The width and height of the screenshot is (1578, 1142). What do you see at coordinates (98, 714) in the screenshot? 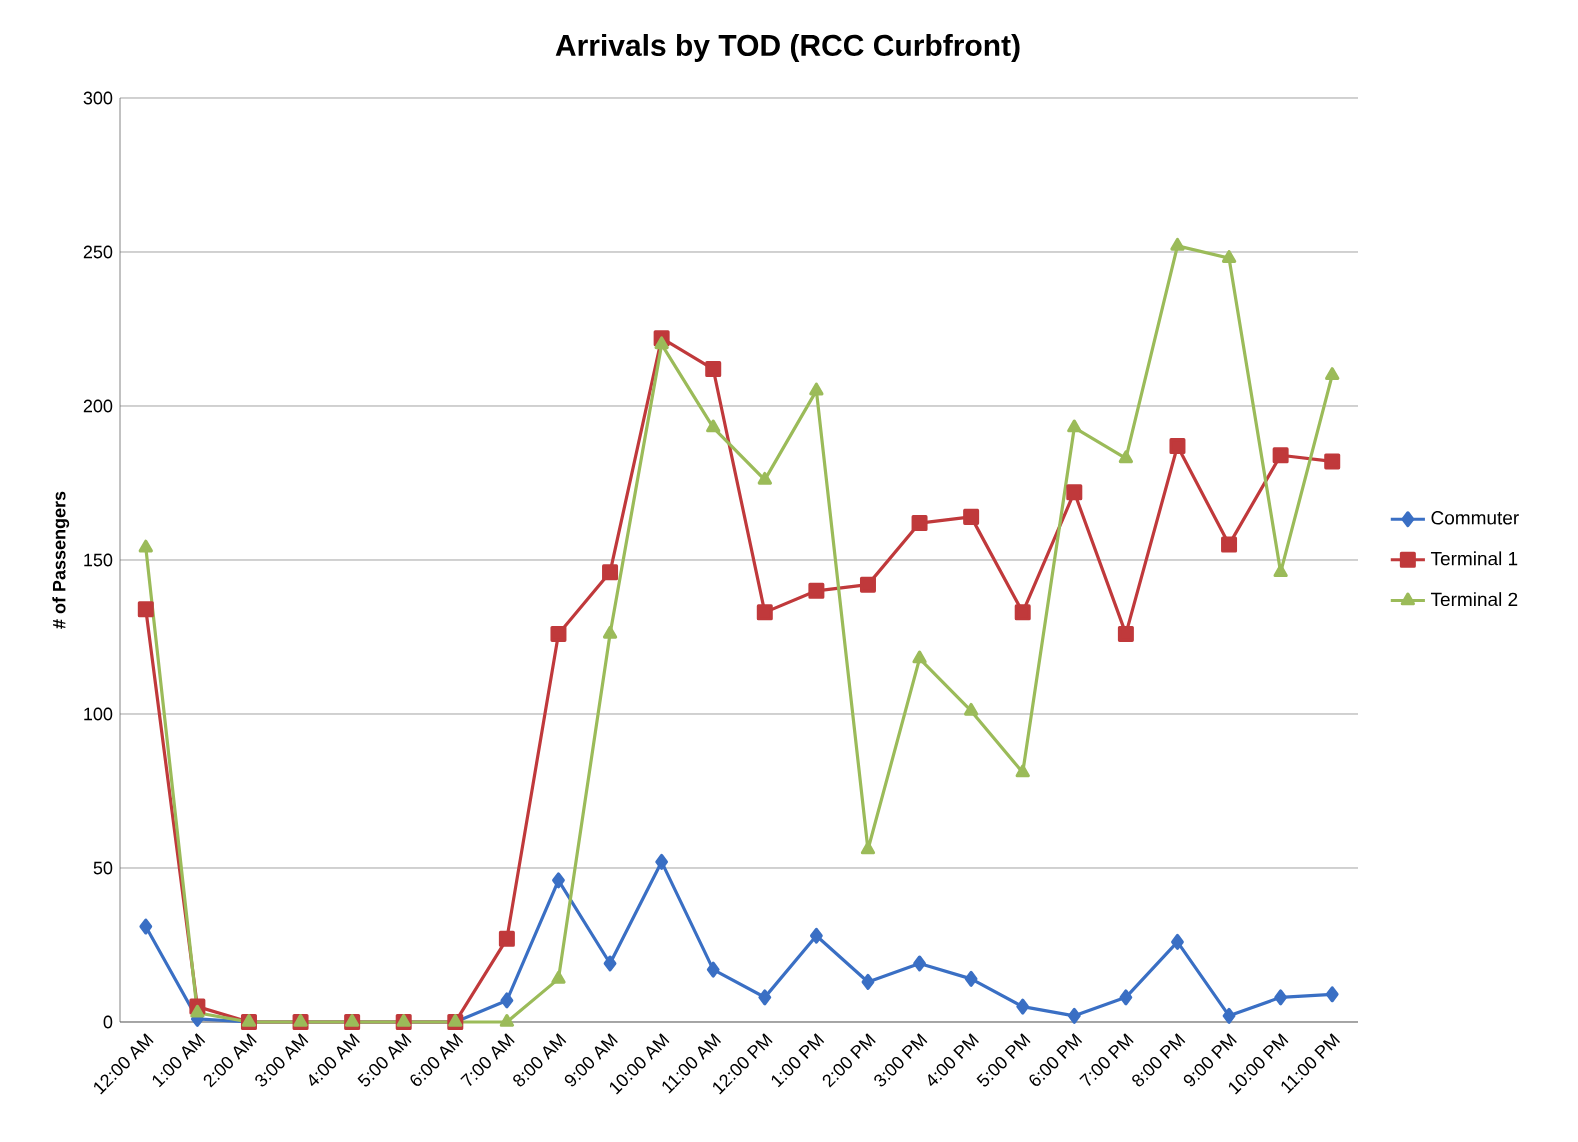
I see `y-tick-label: 100` at bounding box center [98, 714].